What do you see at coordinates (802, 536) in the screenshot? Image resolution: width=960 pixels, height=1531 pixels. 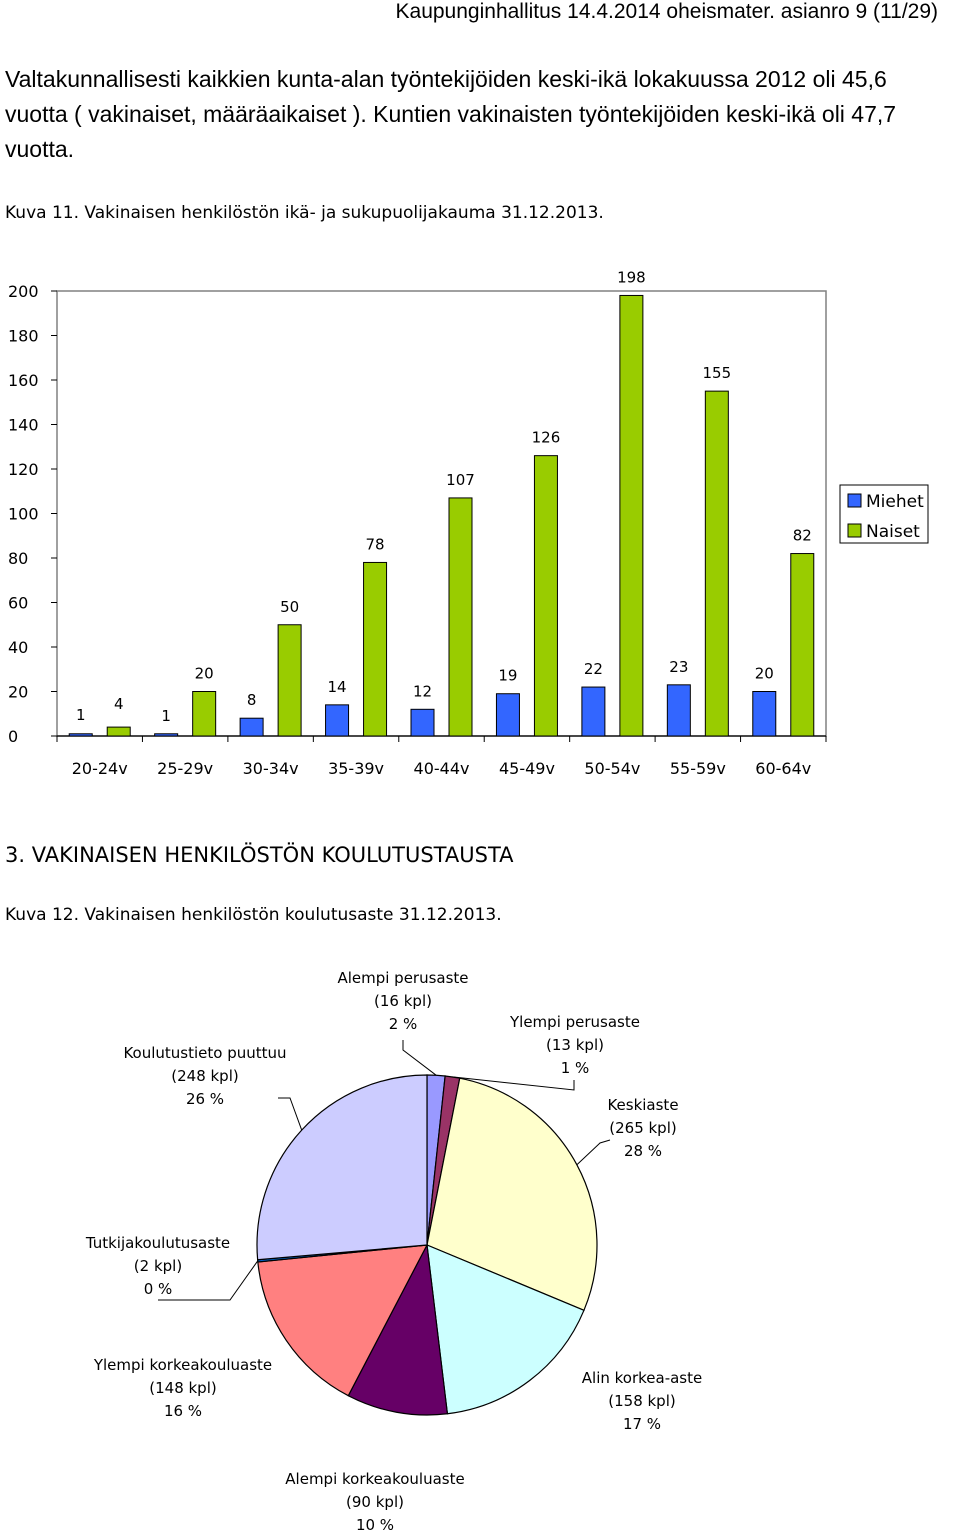 I see `data-label-naiset: 82` at bounding box center [802, 536].